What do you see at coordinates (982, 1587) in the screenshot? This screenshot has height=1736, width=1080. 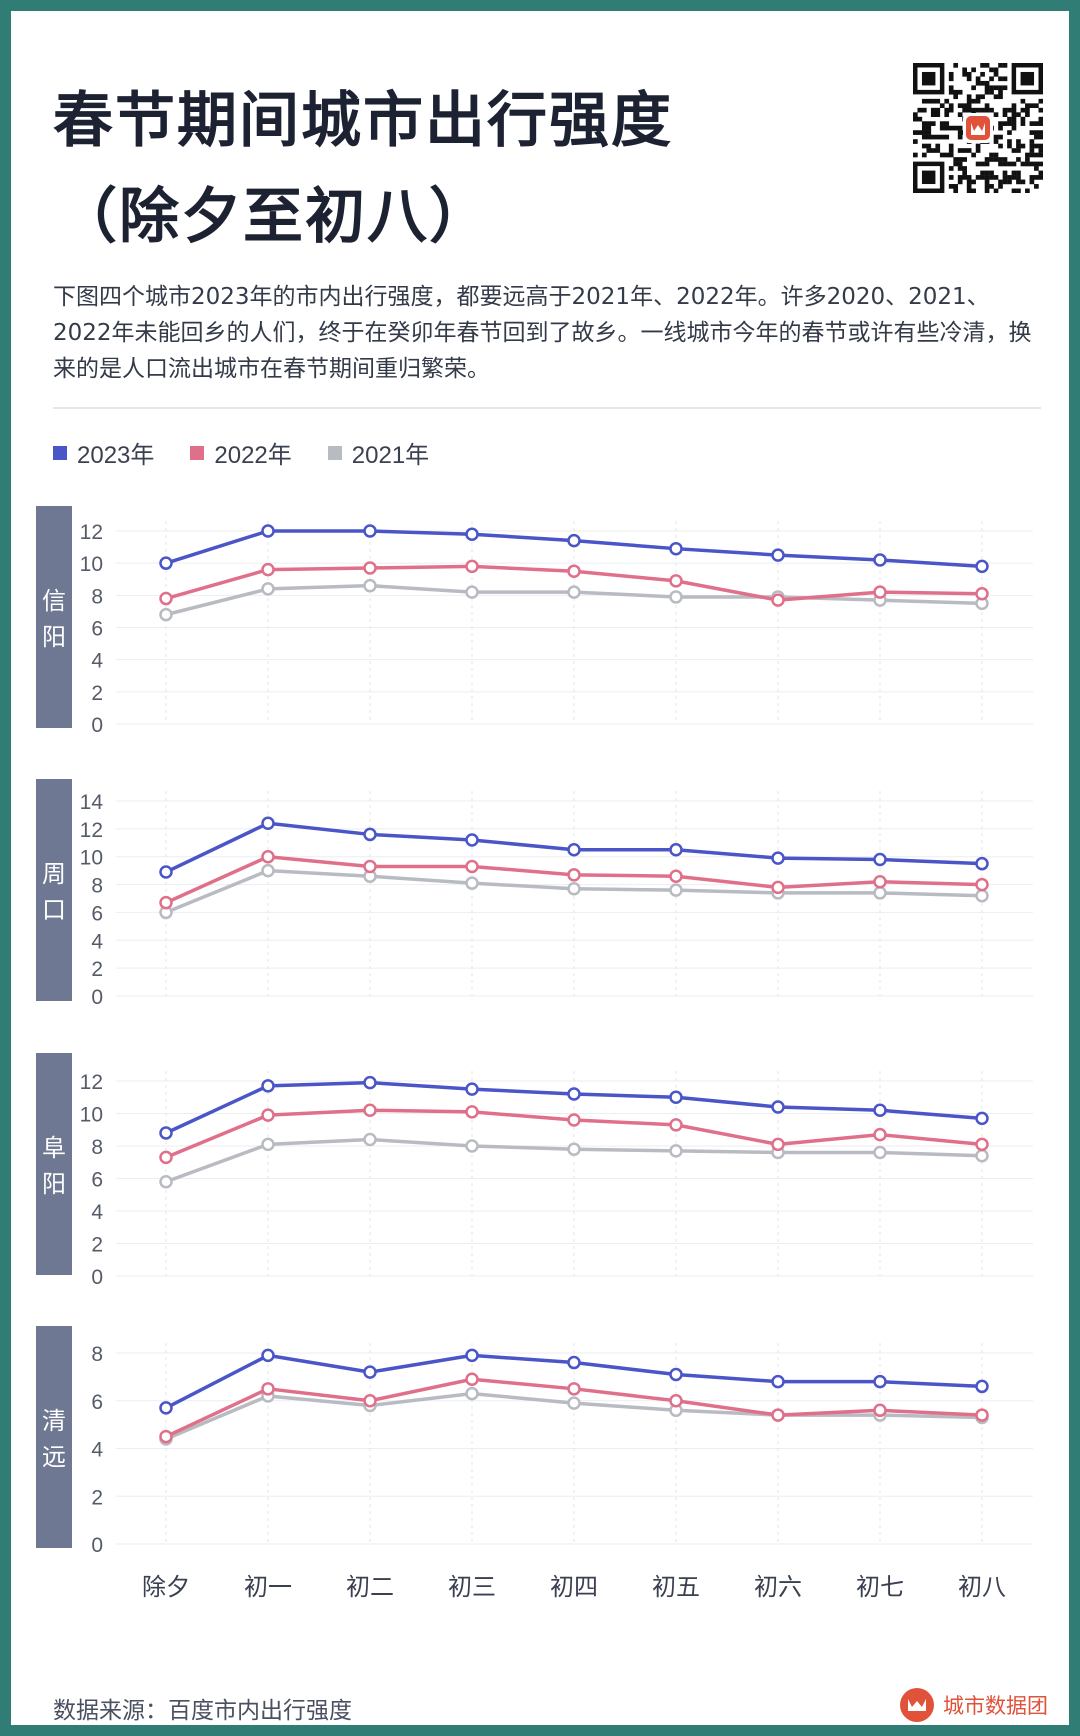 I see `x-tick-label: 初八` at bounding box center [982, 1587].